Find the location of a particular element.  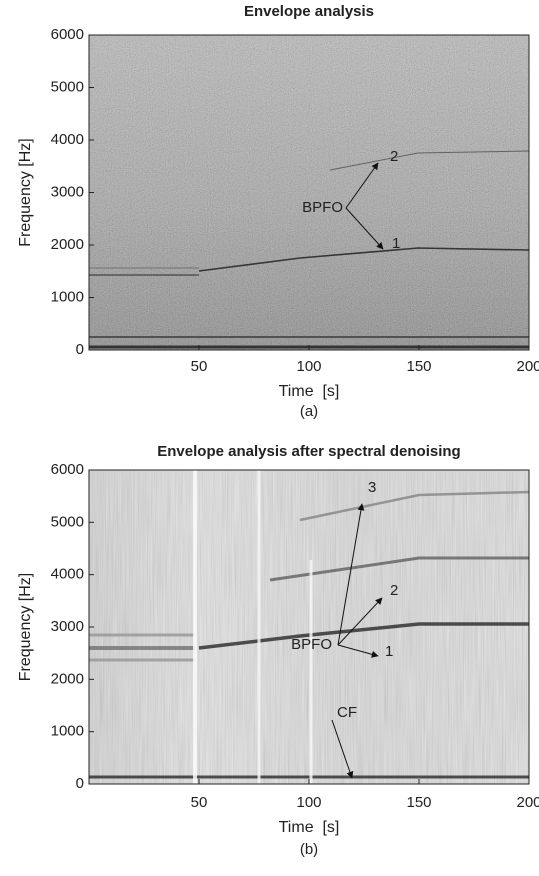

chart-title: Envelope analysis is located at coordinates (309, 11).